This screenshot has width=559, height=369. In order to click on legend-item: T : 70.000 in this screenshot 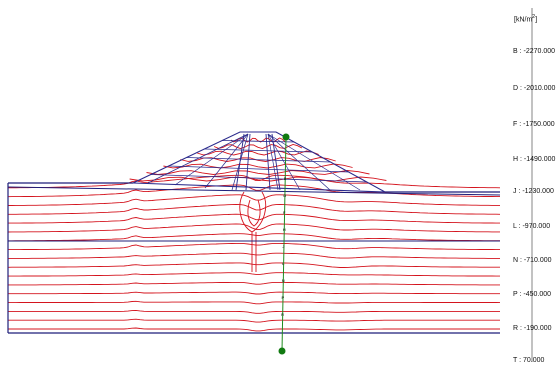, I will do `click(529, 360)`.